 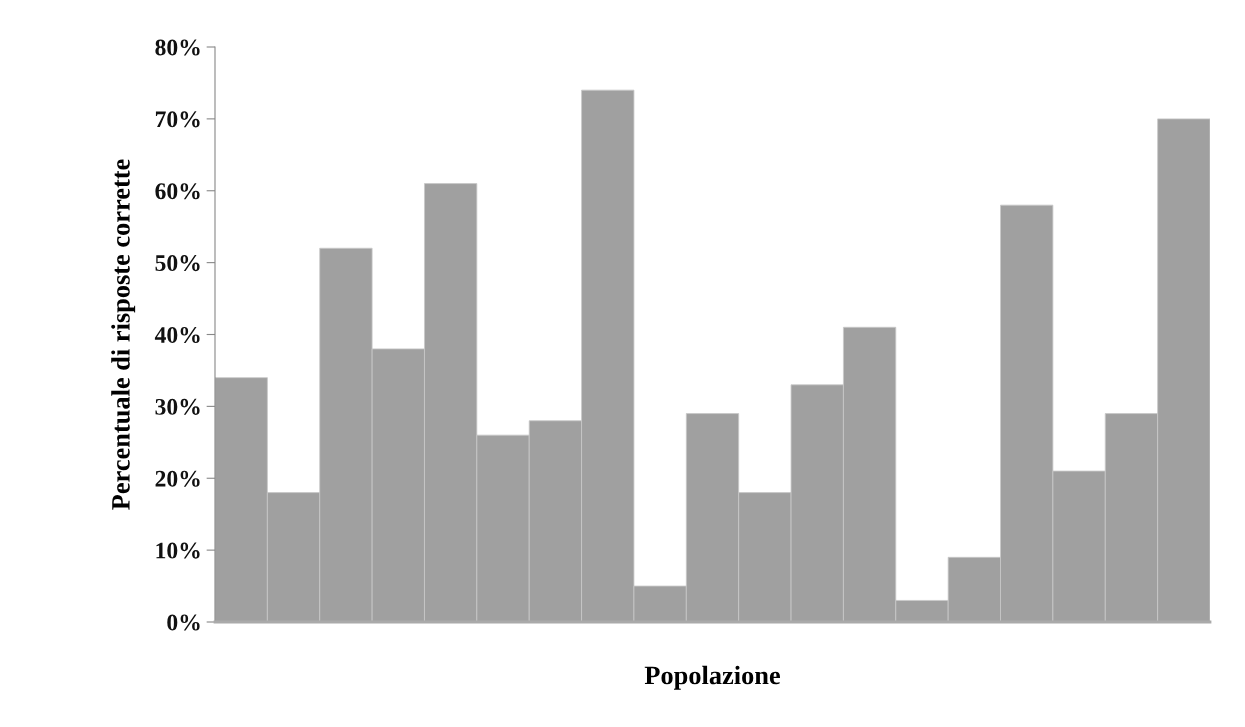 What do you see at coordinates (177, 191) in the screenshot?
I see `y-tick-label: 60%` at bounding box center [177, 191].